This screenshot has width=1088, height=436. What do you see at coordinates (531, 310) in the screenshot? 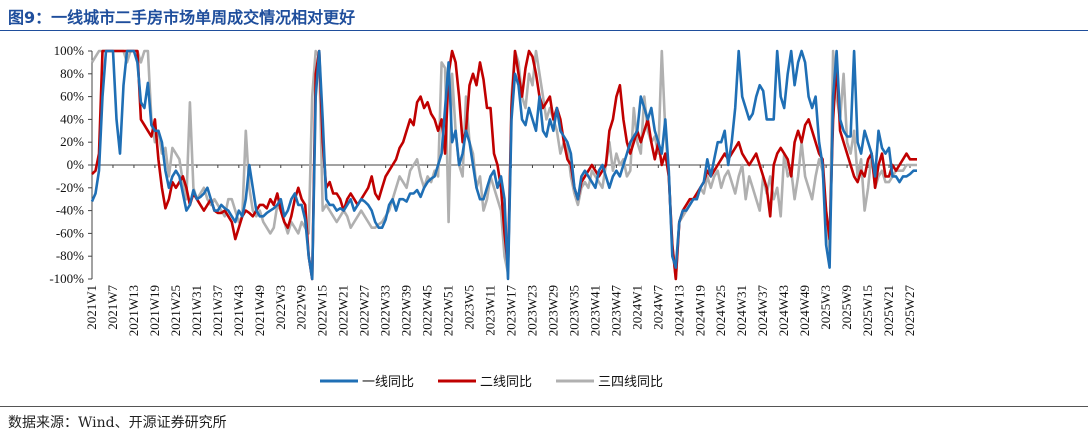
I see `x-tick-label: 2023W23` at bounding box center [531, 310].